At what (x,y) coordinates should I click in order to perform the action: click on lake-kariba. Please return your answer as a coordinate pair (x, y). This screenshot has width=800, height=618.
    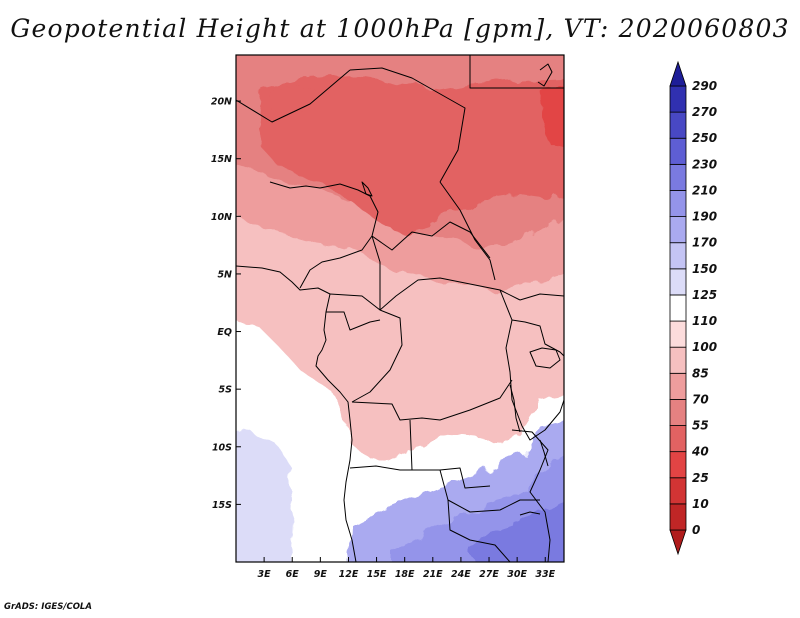
    Looking at the image, I should click on (530, 513).